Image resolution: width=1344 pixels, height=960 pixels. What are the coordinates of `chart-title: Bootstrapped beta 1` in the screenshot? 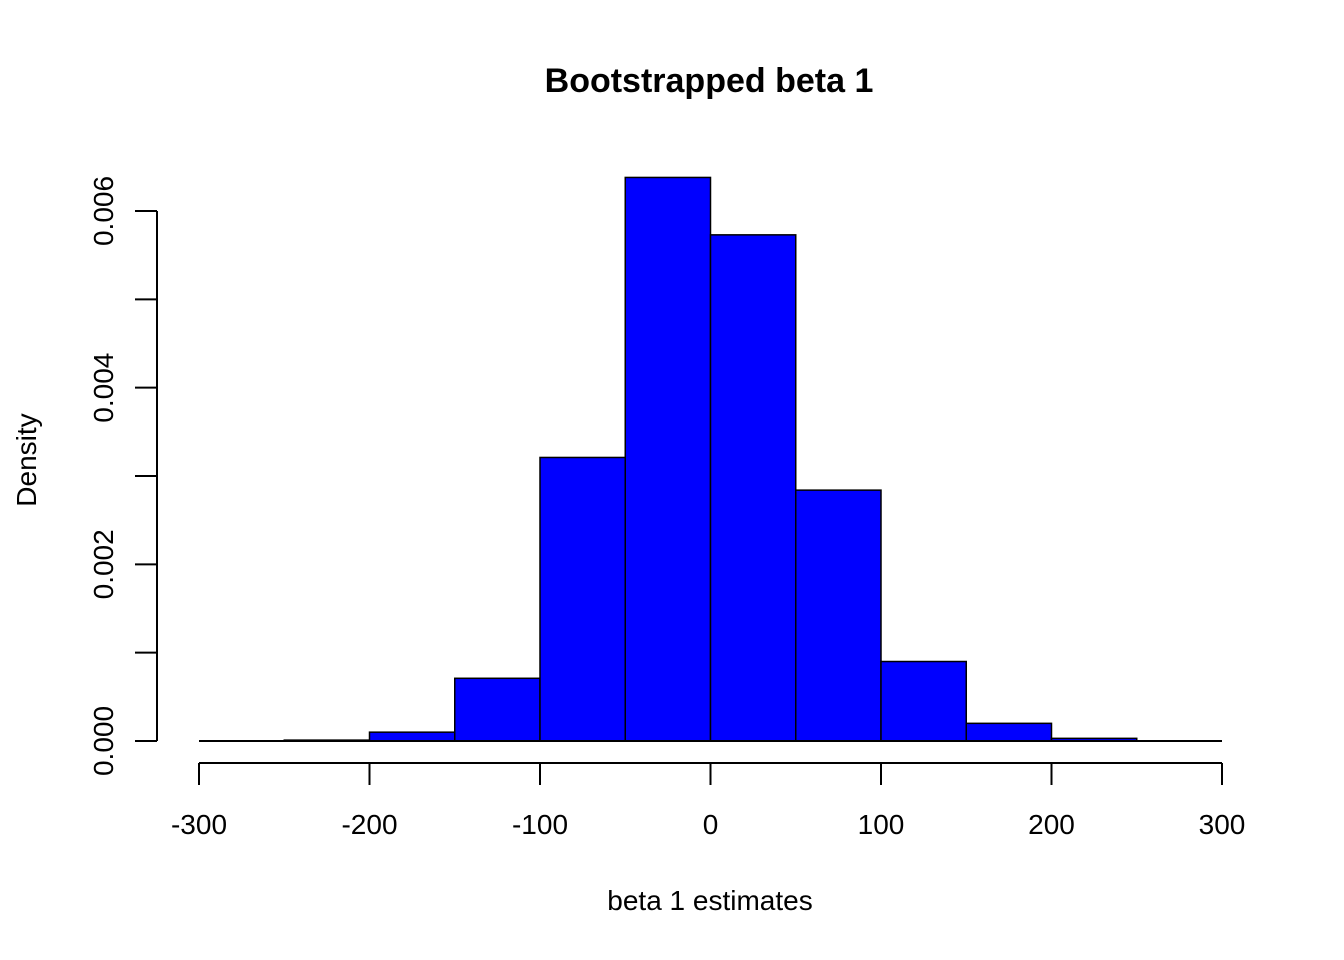 It's located at (709, 81).